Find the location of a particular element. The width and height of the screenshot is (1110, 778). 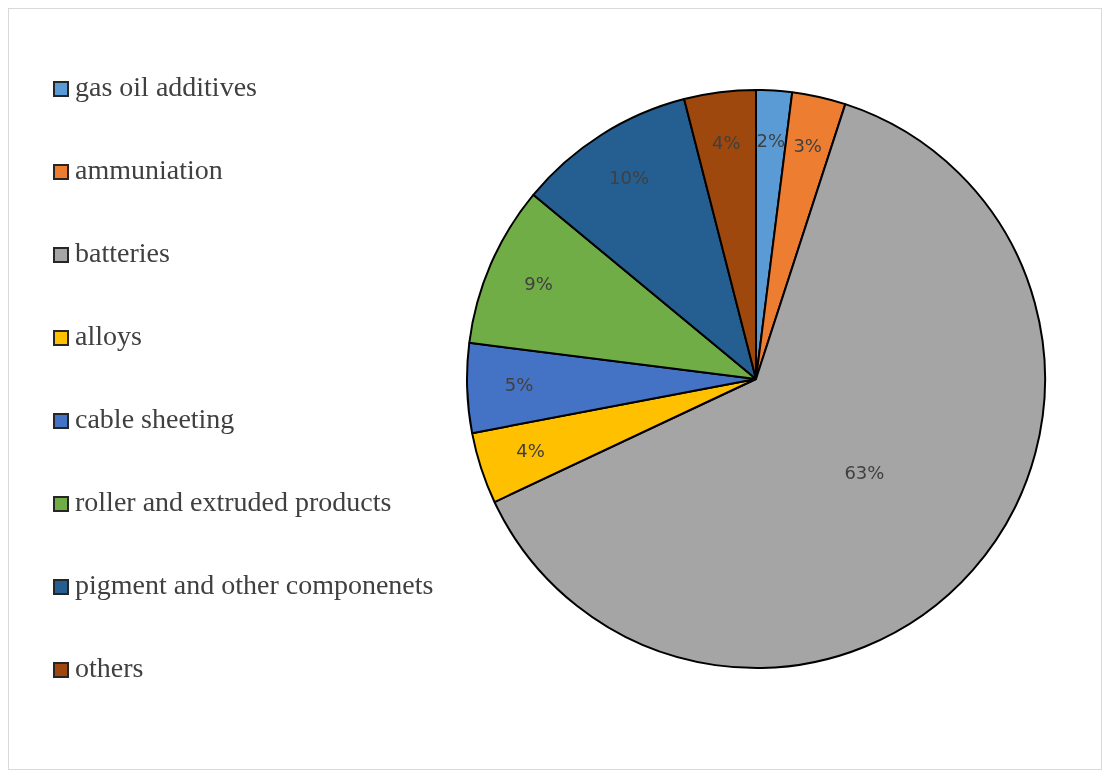

data-label: 3% is located at coordinates (807, 146).